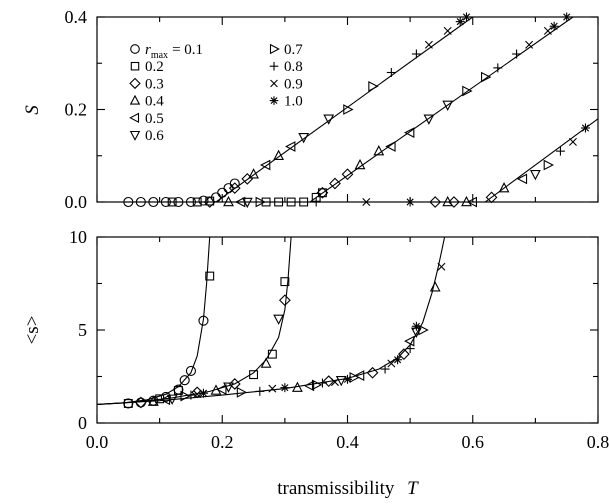 The image size is (609, 504). I want to click on legend-entry-label: 0.8, so click(293, 67).